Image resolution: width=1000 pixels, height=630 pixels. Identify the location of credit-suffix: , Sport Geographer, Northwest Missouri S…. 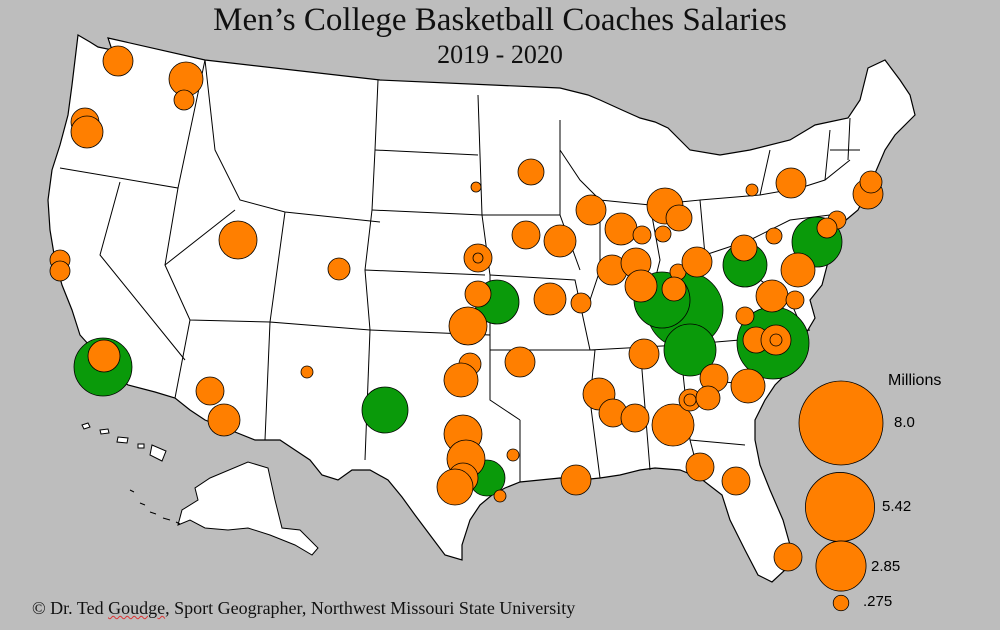
(370, 608).